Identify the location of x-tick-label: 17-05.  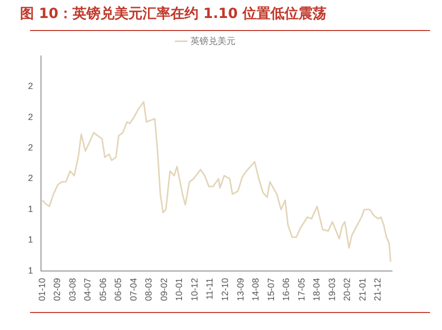
(301, 290).